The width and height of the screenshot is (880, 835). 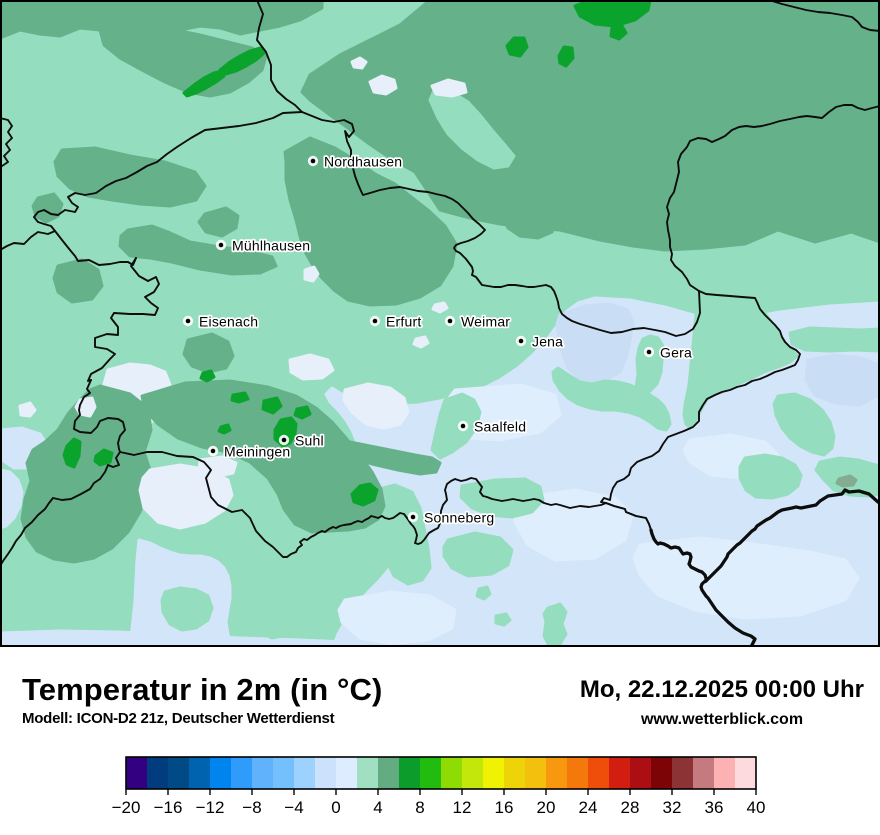 I want to click on svg-text: 24, so click(x=588, y=807).